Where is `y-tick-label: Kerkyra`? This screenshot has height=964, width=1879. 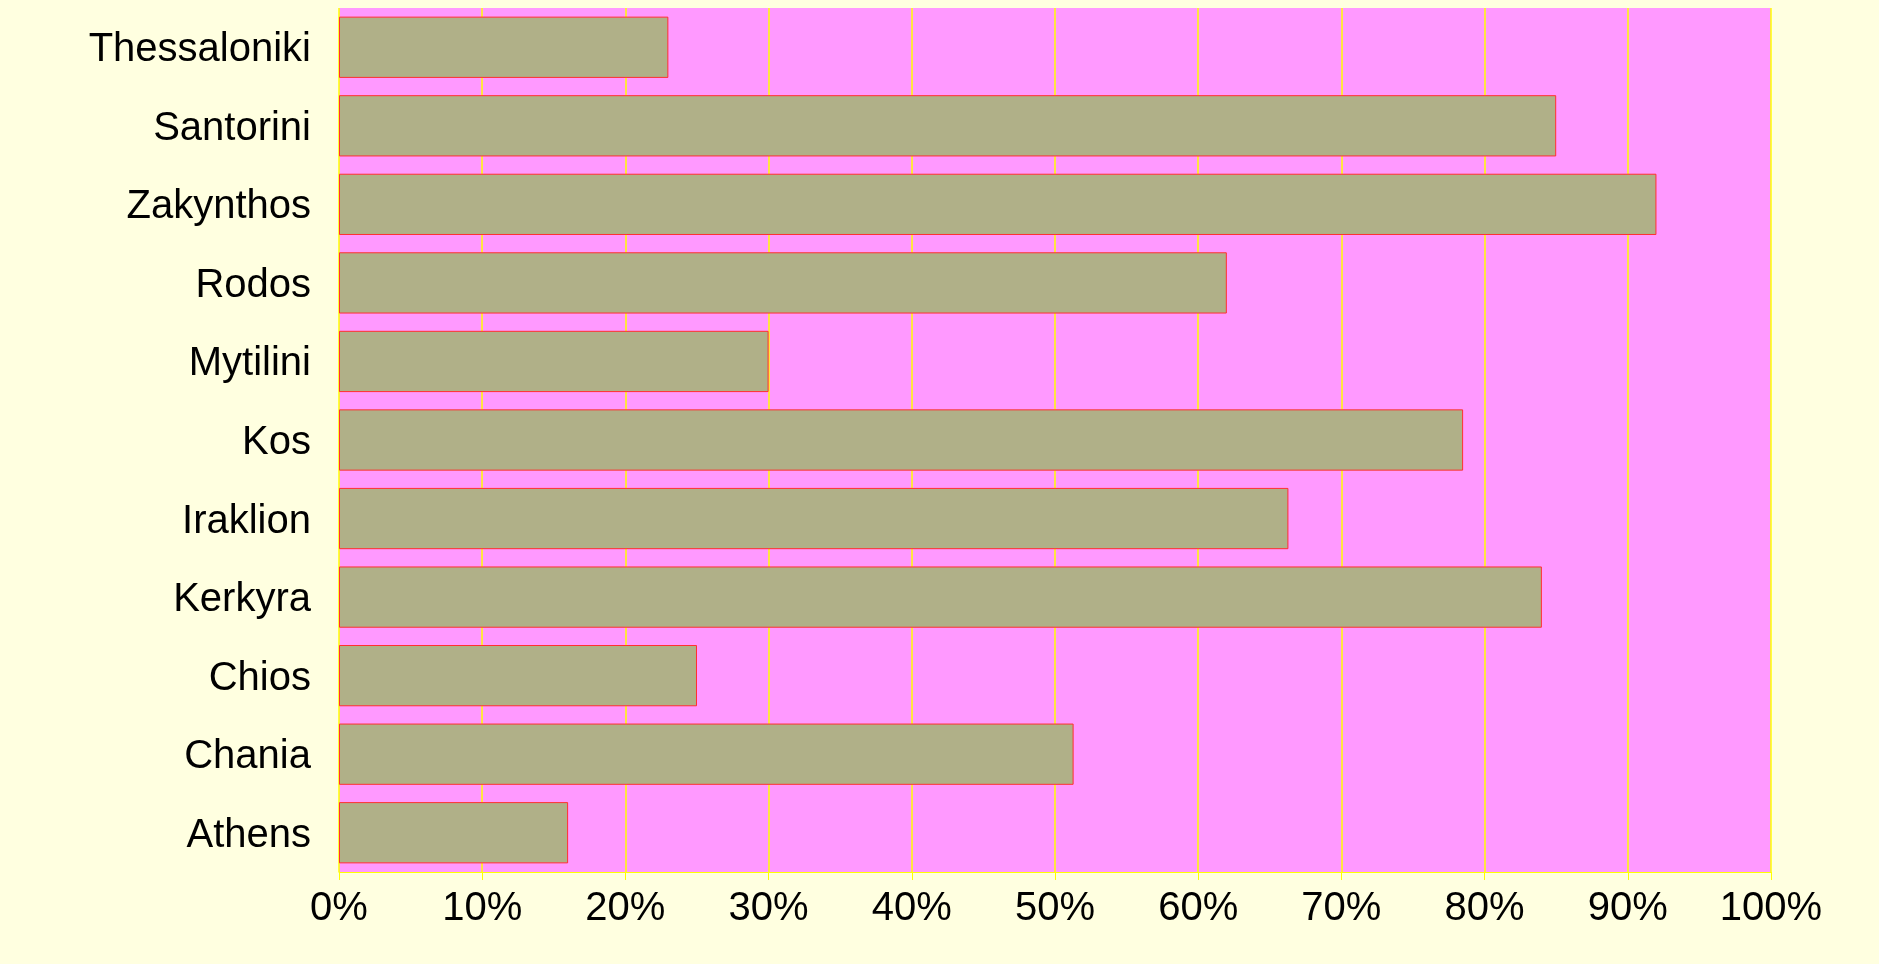 y-tick-label: Kerkyra is located at coordinates (242, 597).